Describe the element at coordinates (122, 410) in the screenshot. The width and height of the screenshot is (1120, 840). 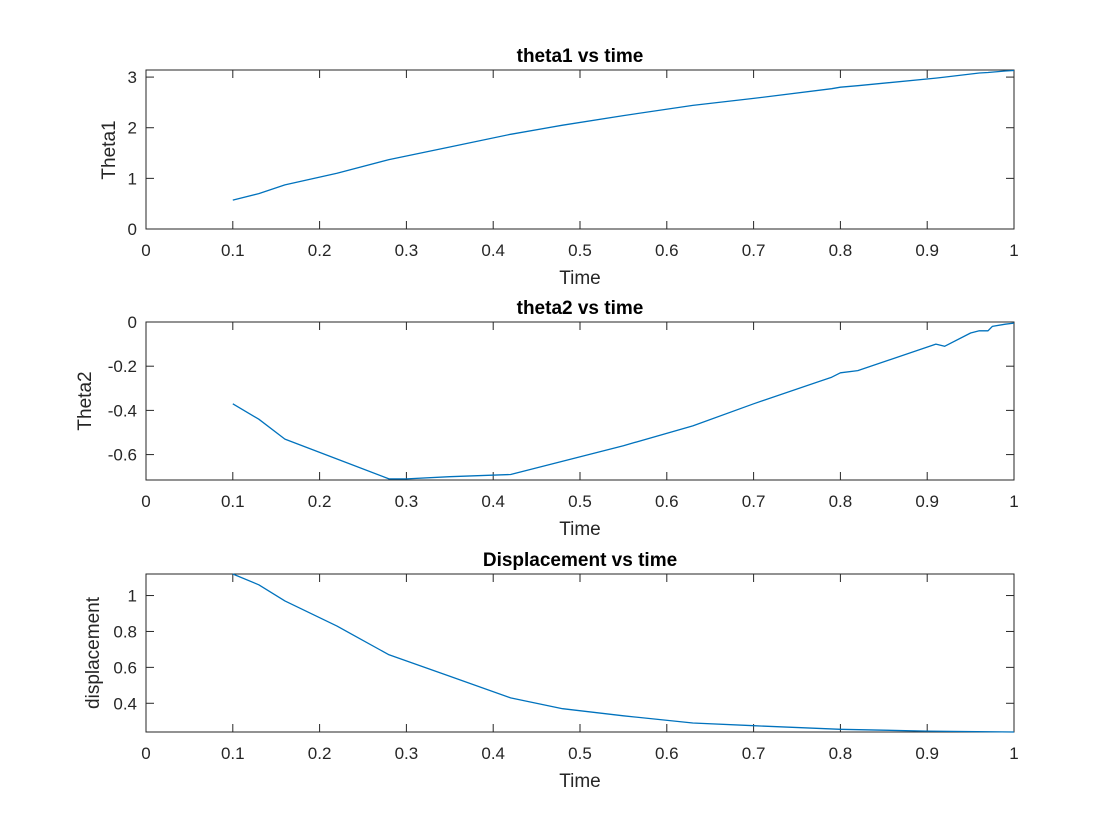
I see `y-tick-label: -0.4` at that location.